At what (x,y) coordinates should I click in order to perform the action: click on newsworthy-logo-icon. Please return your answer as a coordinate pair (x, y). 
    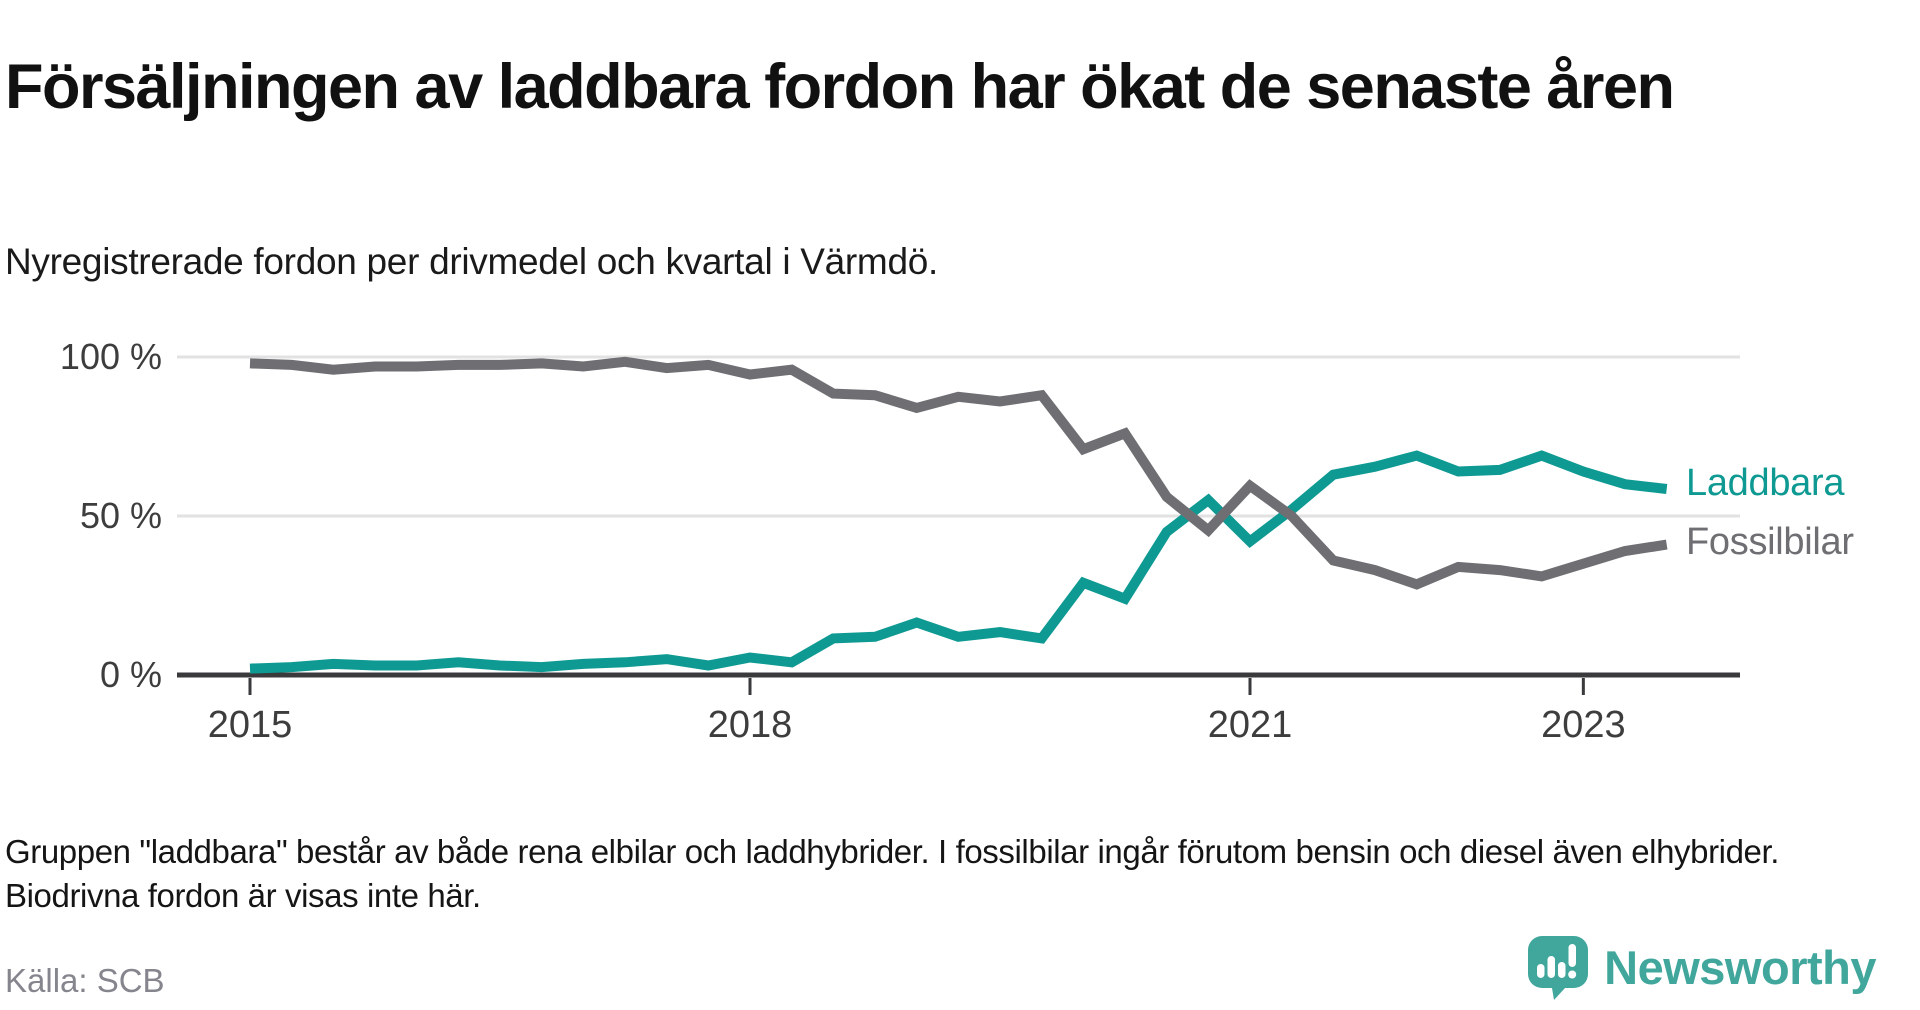
    Looking at the image, I should click on (1558, 968).